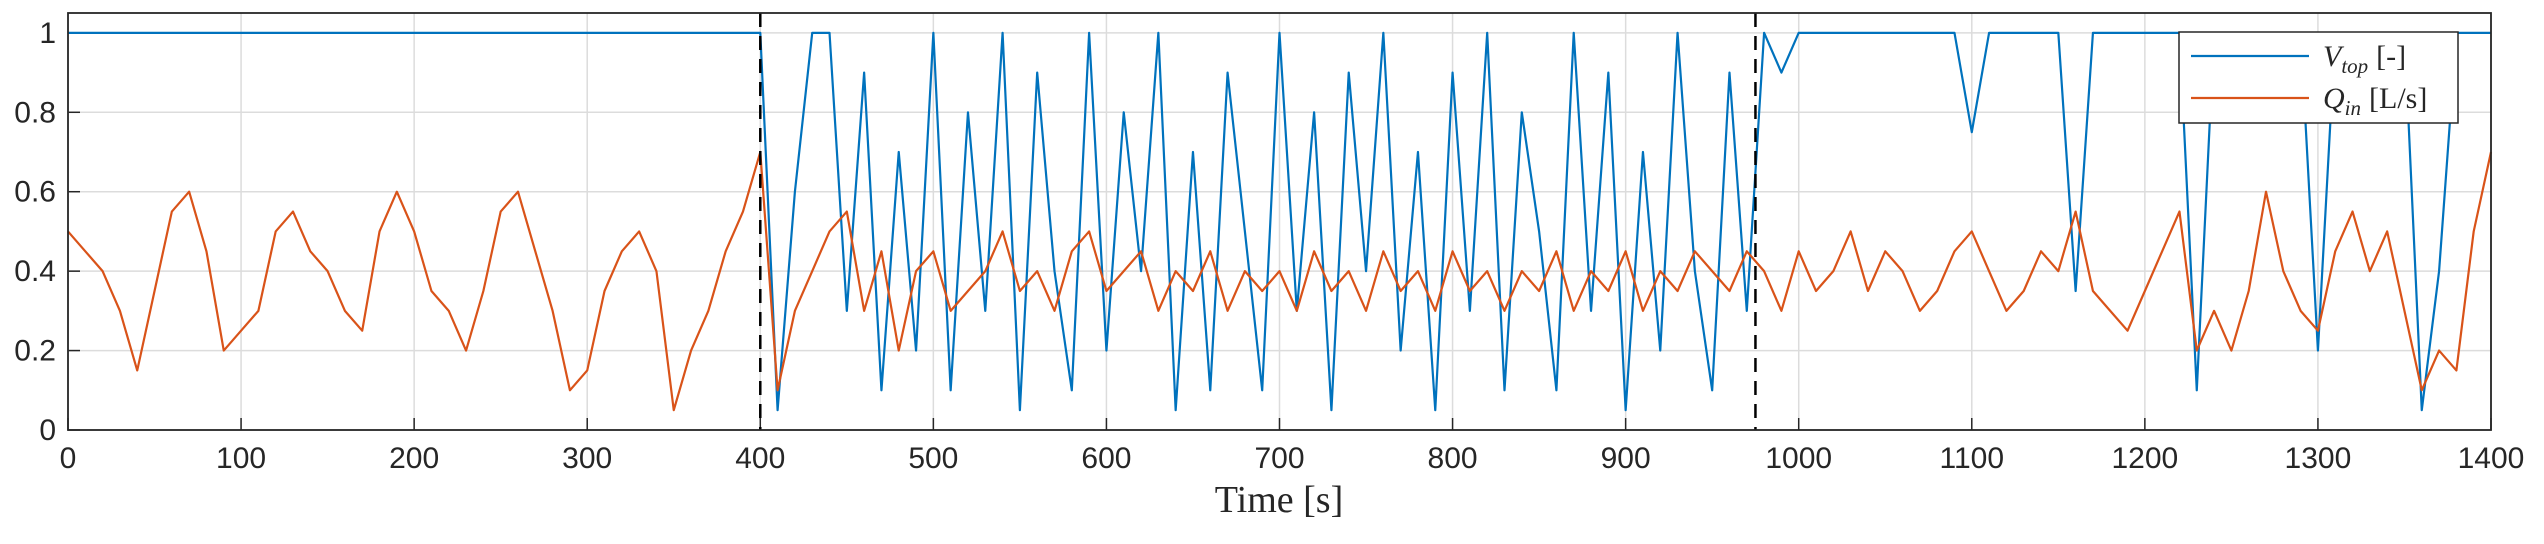 This screenshot has width=2544, height=544. I want to click on legend-subscript: in, so click(2353, 108).